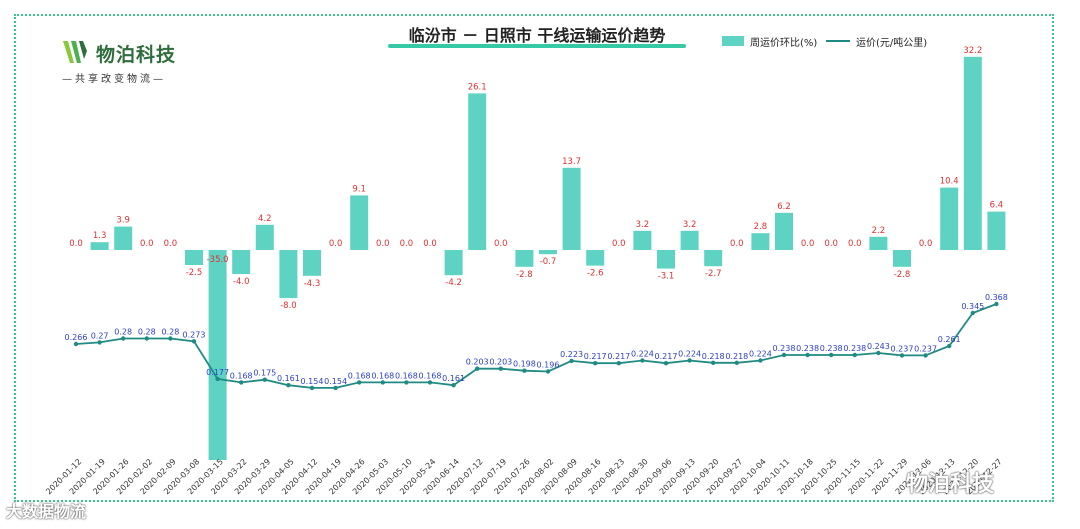  Describe the element at coordinates (194, 334) in the screenshot. I see `line-label: 0.273` at that location.